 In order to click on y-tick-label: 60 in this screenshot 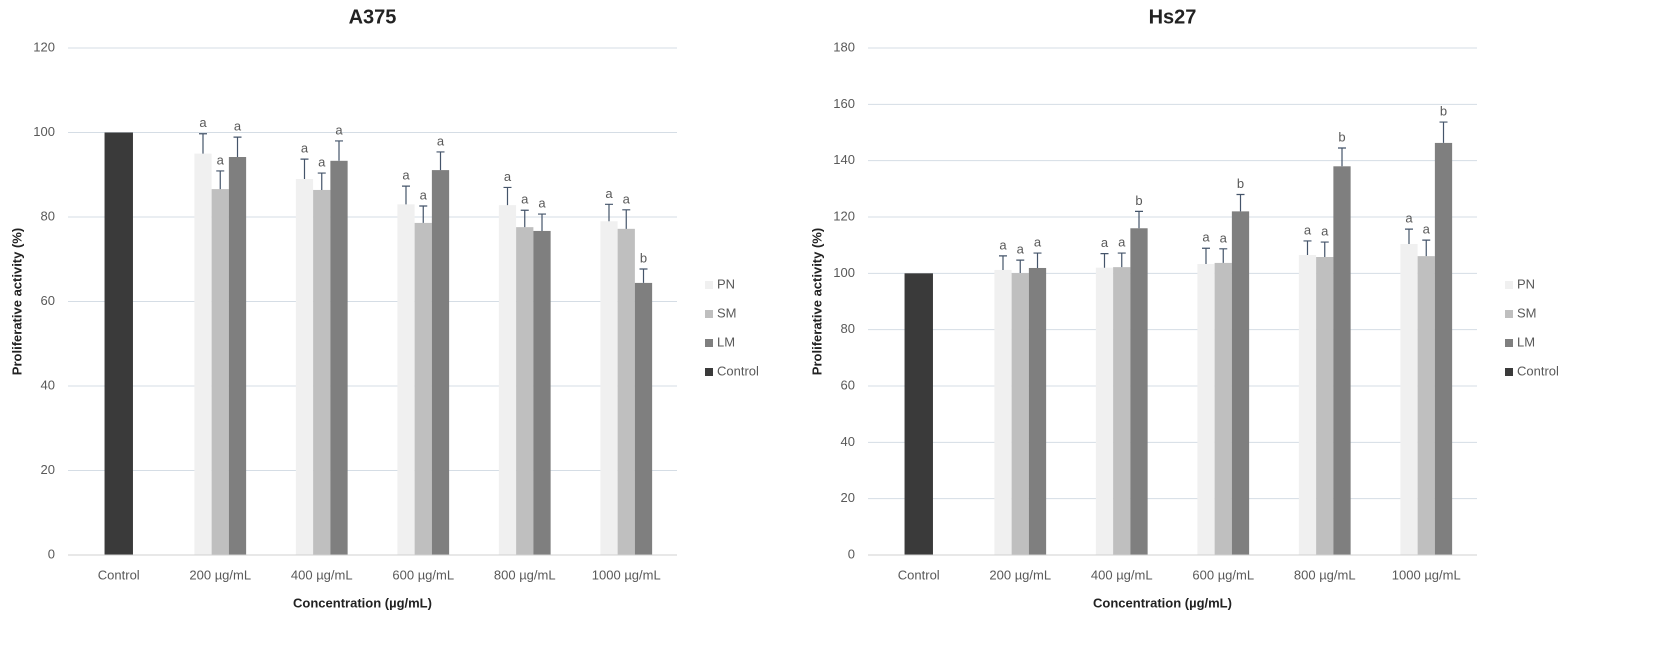, I will do `click(848, 384)`.